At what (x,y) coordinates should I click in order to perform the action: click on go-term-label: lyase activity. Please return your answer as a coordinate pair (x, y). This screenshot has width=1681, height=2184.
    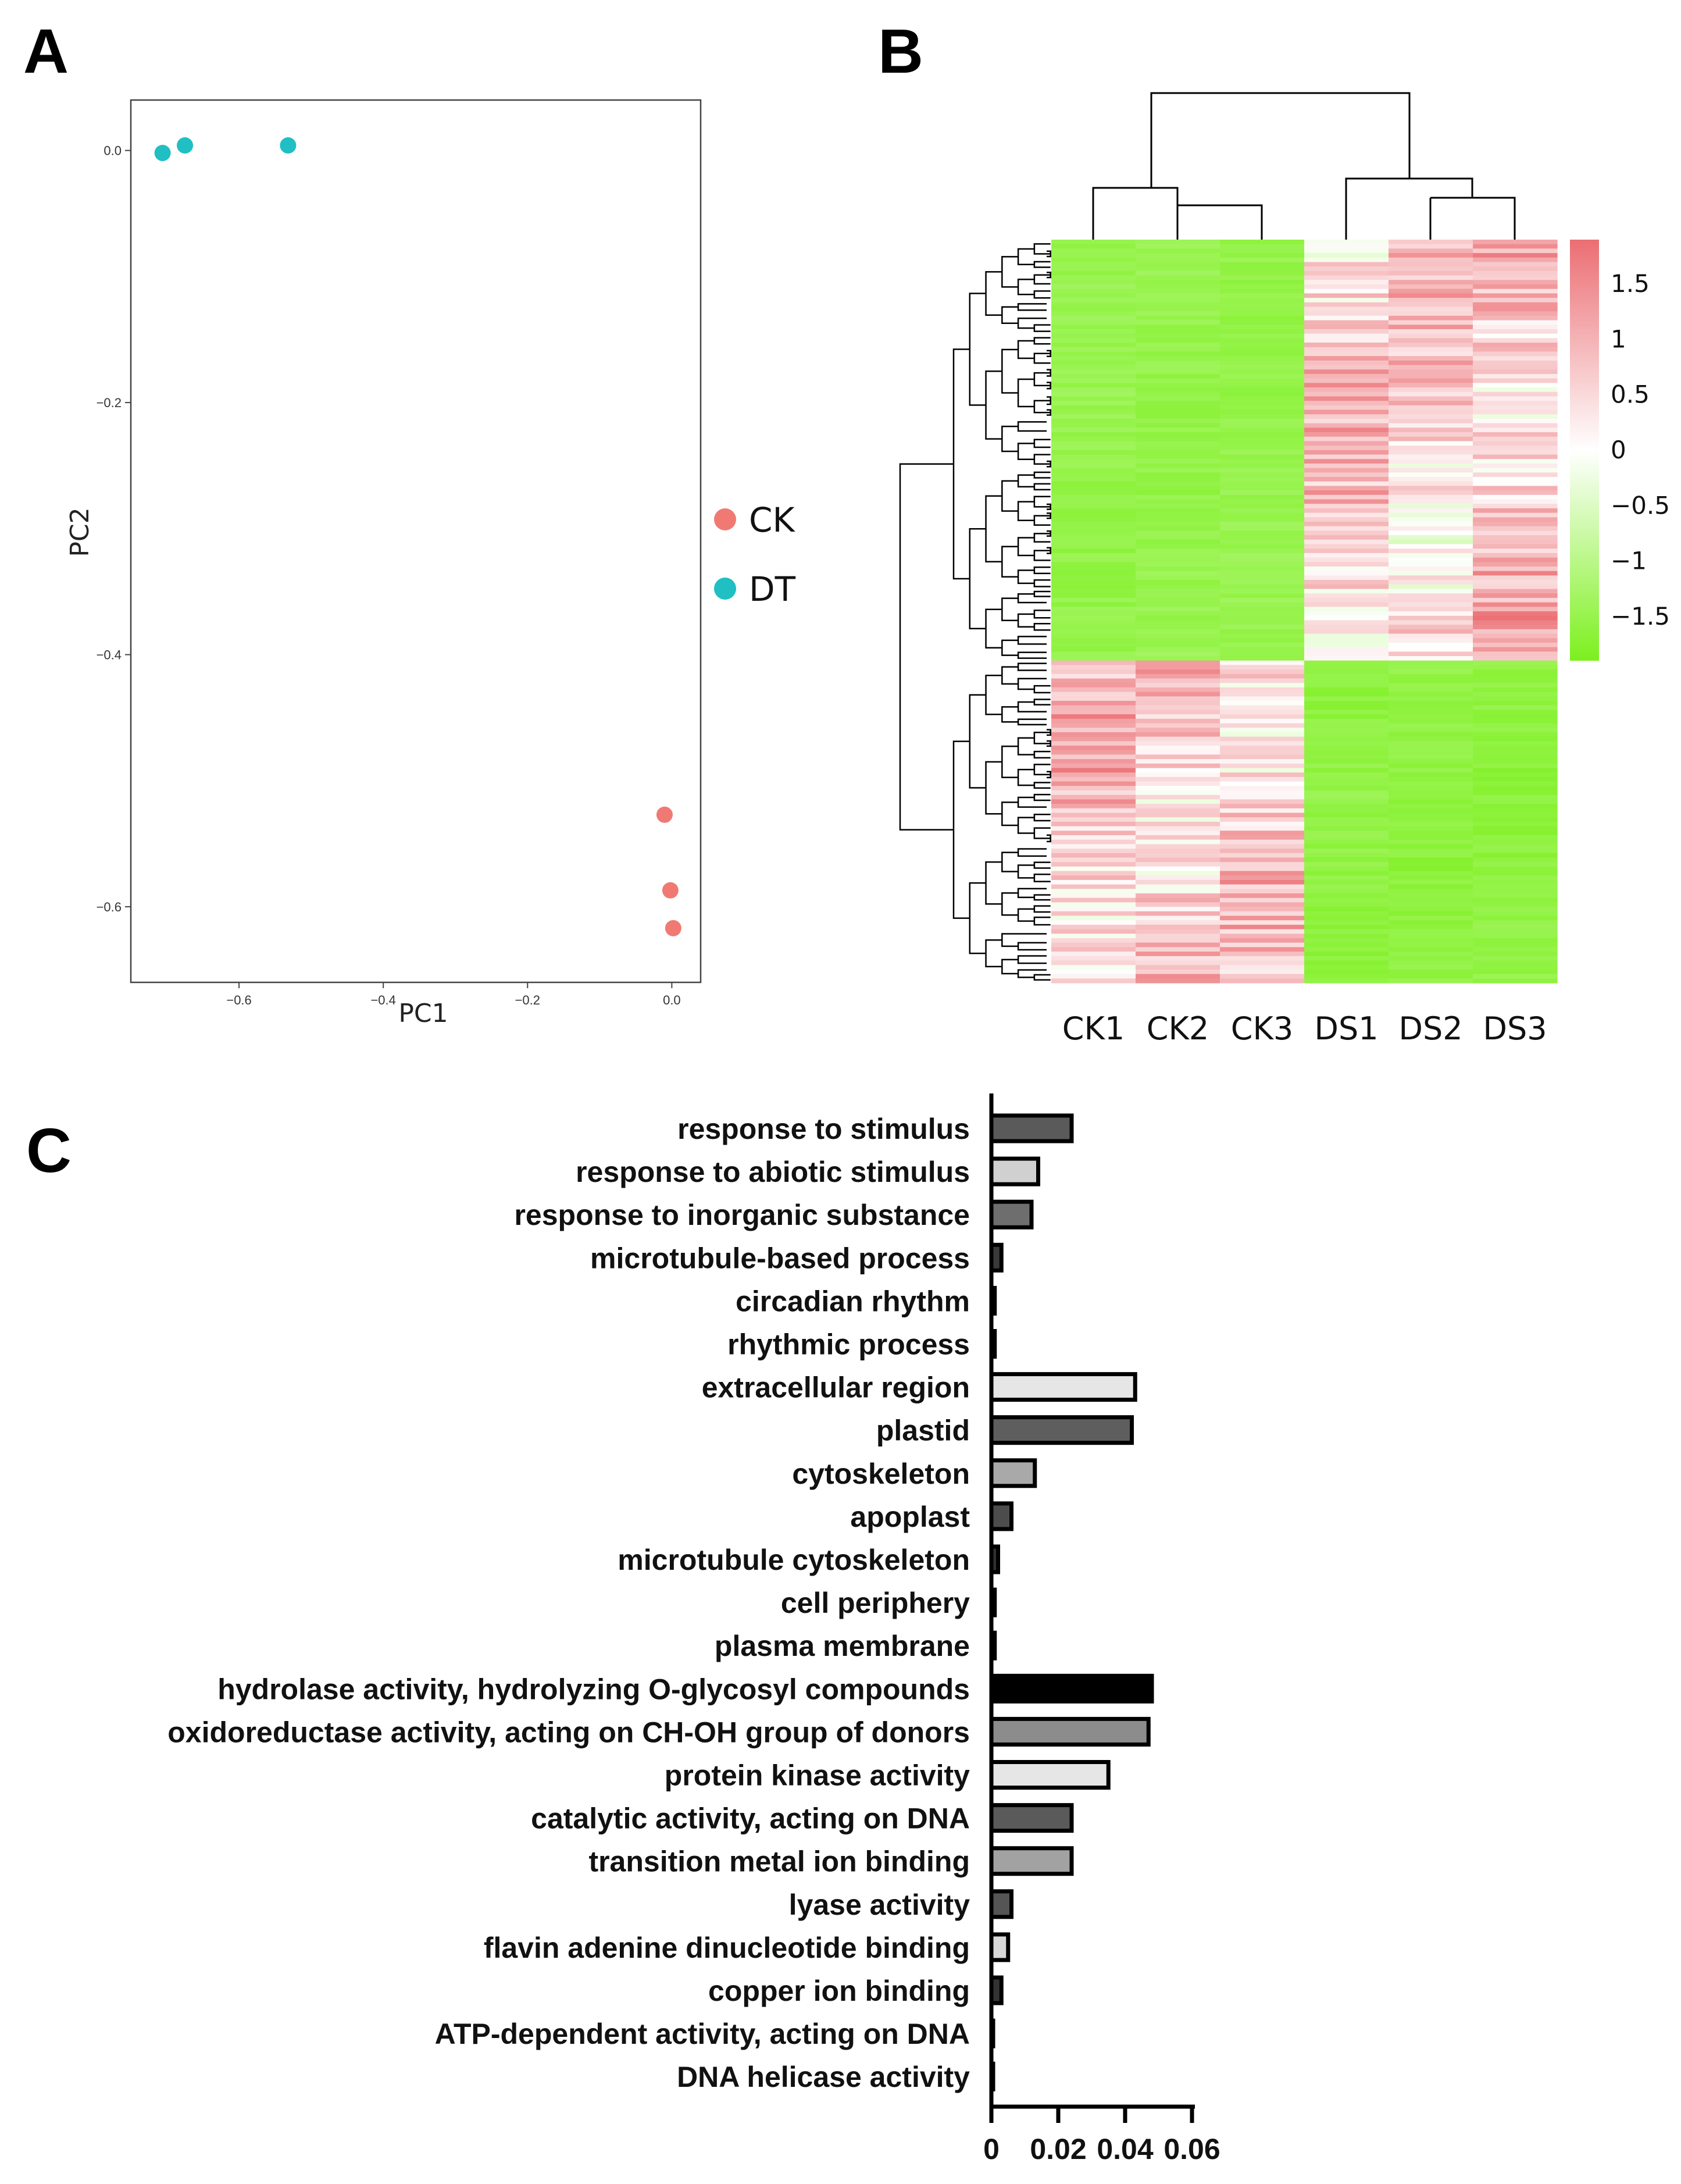
    Looking at the image, I should click on (879, 1905).